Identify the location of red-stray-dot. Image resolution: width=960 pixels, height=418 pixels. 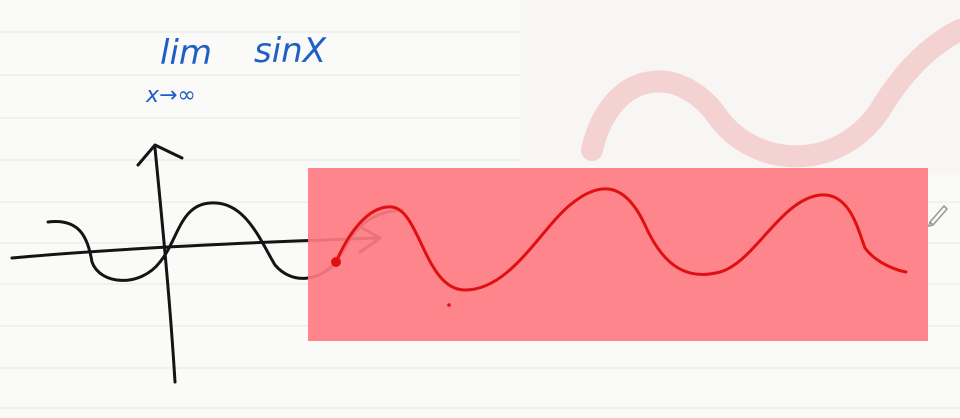
(449, 305).